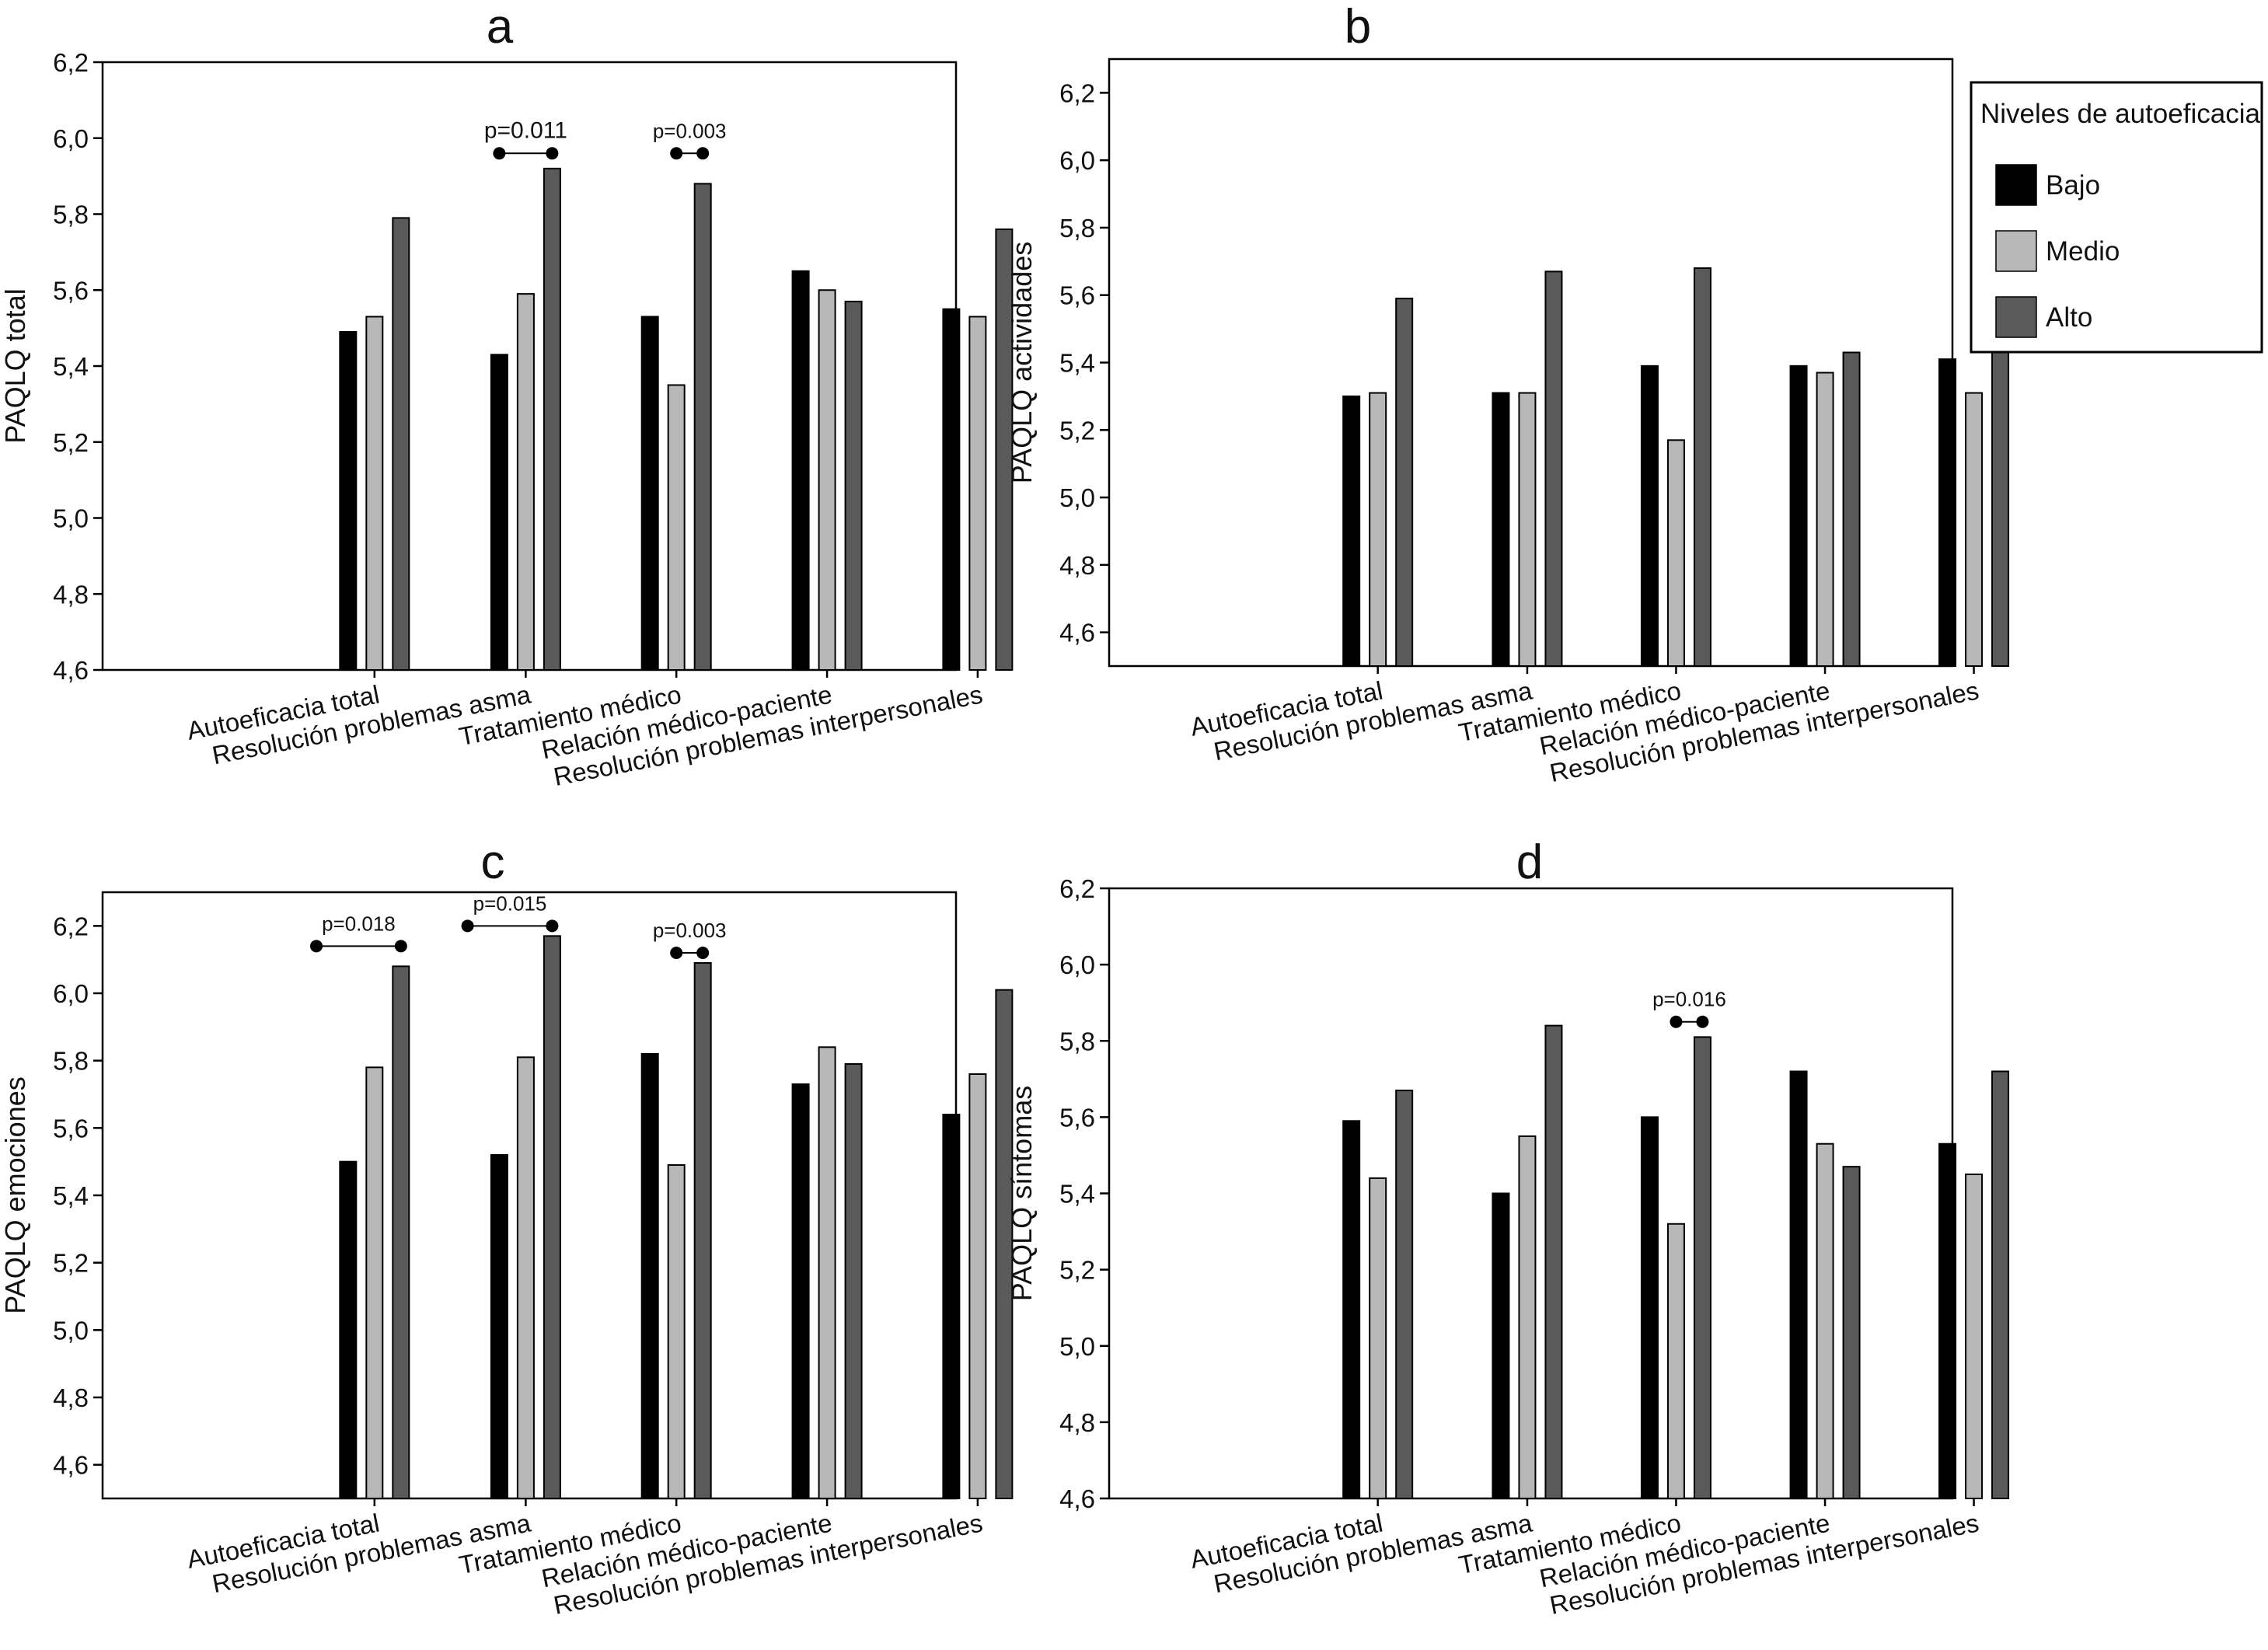 This screenshot has height=1650, width=2268. What do you see at coordinates (493, 862) in the screenshot?
I see `panel-title: c` at bounding box center [493, 862].